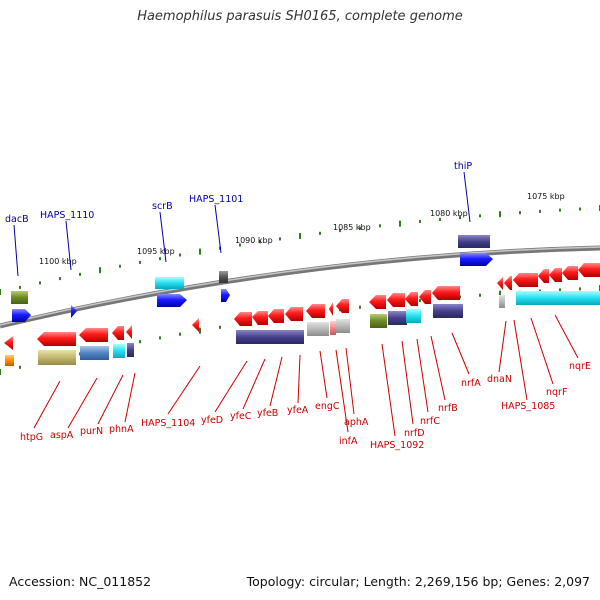 The height and width of the screenshot is (600, 600). Describe the element at coordinates (397, 445) in the screenshot. I see `gene-label: HAPS_1092` at that location.